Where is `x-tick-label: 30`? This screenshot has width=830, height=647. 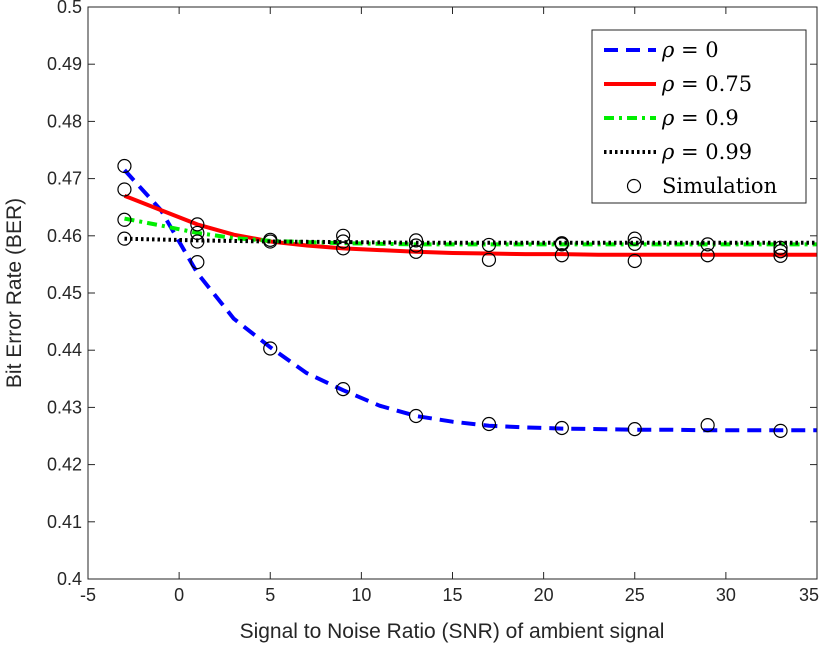
x-tick-label: 30 is located at coordinates (726, 595).